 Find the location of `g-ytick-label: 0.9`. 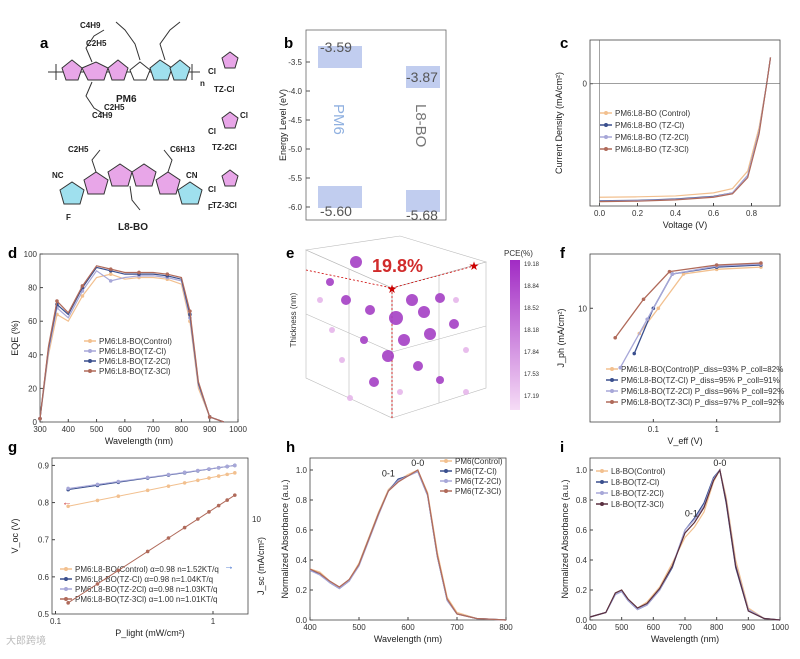

g-ytick-label: 0.9 is located at coordinates (44, 465).